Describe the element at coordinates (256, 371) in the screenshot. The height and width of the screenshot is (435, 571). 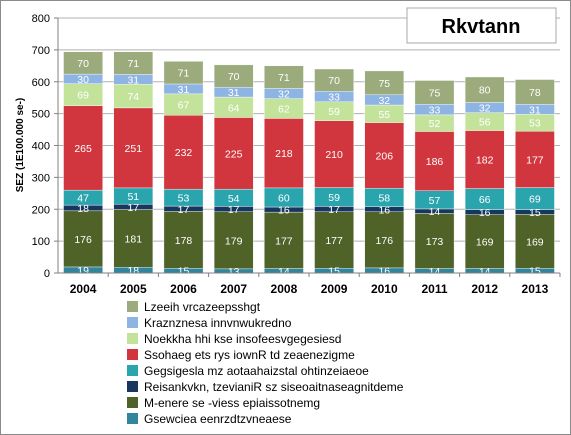
I see `legend-entry: Gegsigesla mz aotaahaizstal ohtinzeiaeoe` at that location.